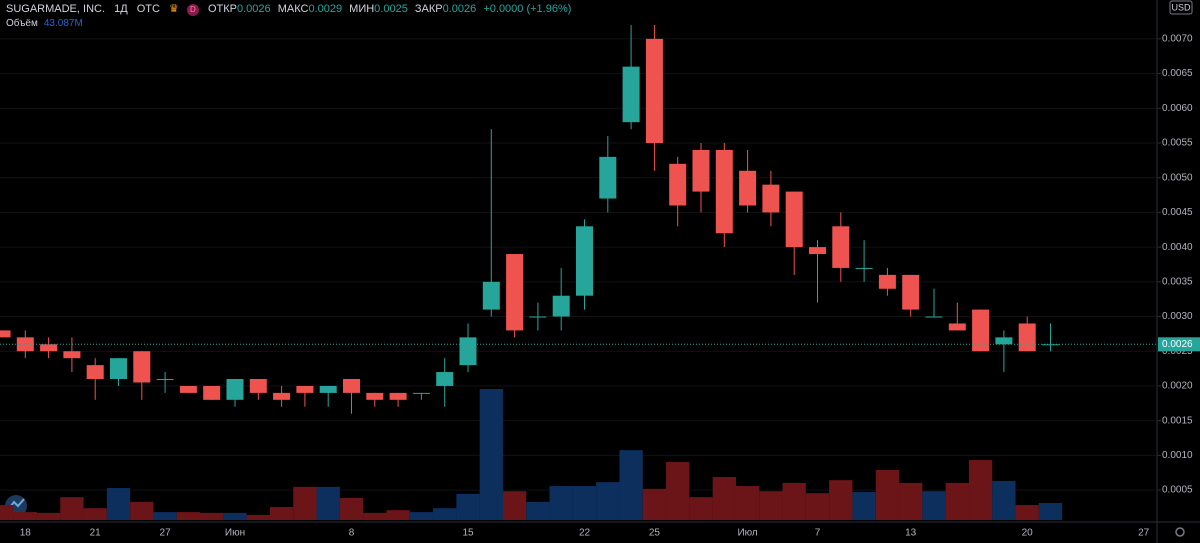 This screenshot has height=543, width=1200. Describe the element at coordinates (1177, 490) in the screenshot. I see `y-tick-label: 0.0005` at that location.